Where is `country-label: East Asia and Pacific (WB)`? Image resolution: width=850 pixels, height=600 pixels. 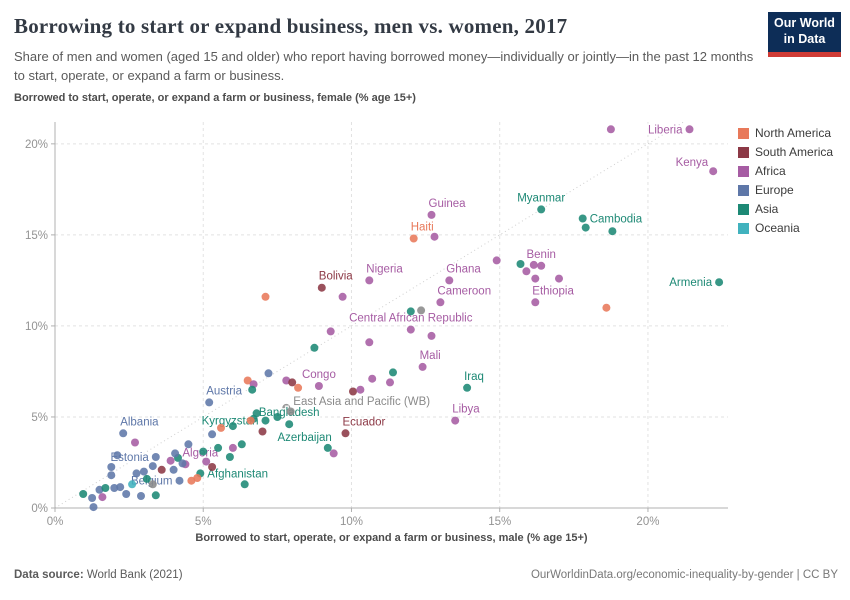
country-label: East Asia and Pacific (WB) is located at coordinates (362, 401).